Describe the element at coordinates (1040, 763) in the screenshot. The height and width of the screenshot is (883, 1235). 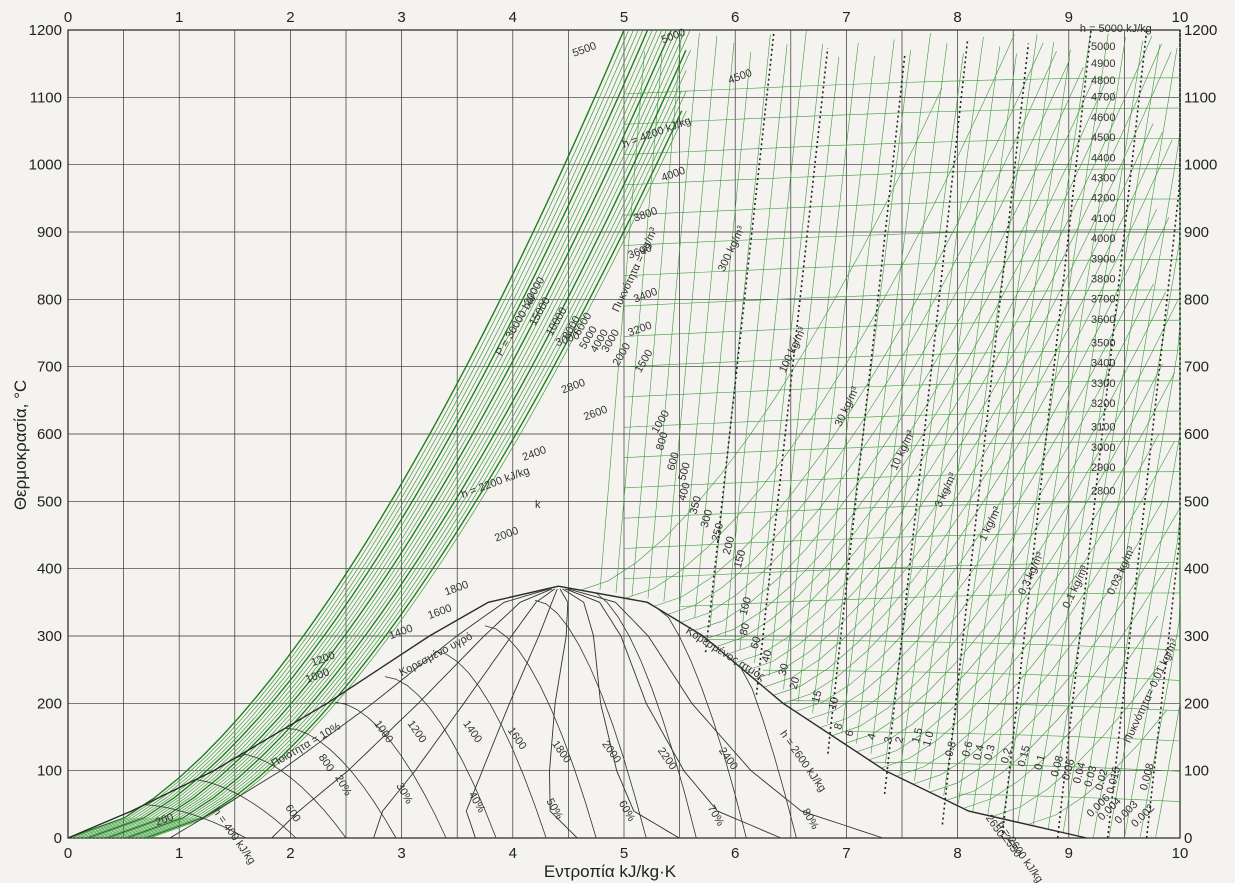
I see `pressure-label: 0.1` at that location.